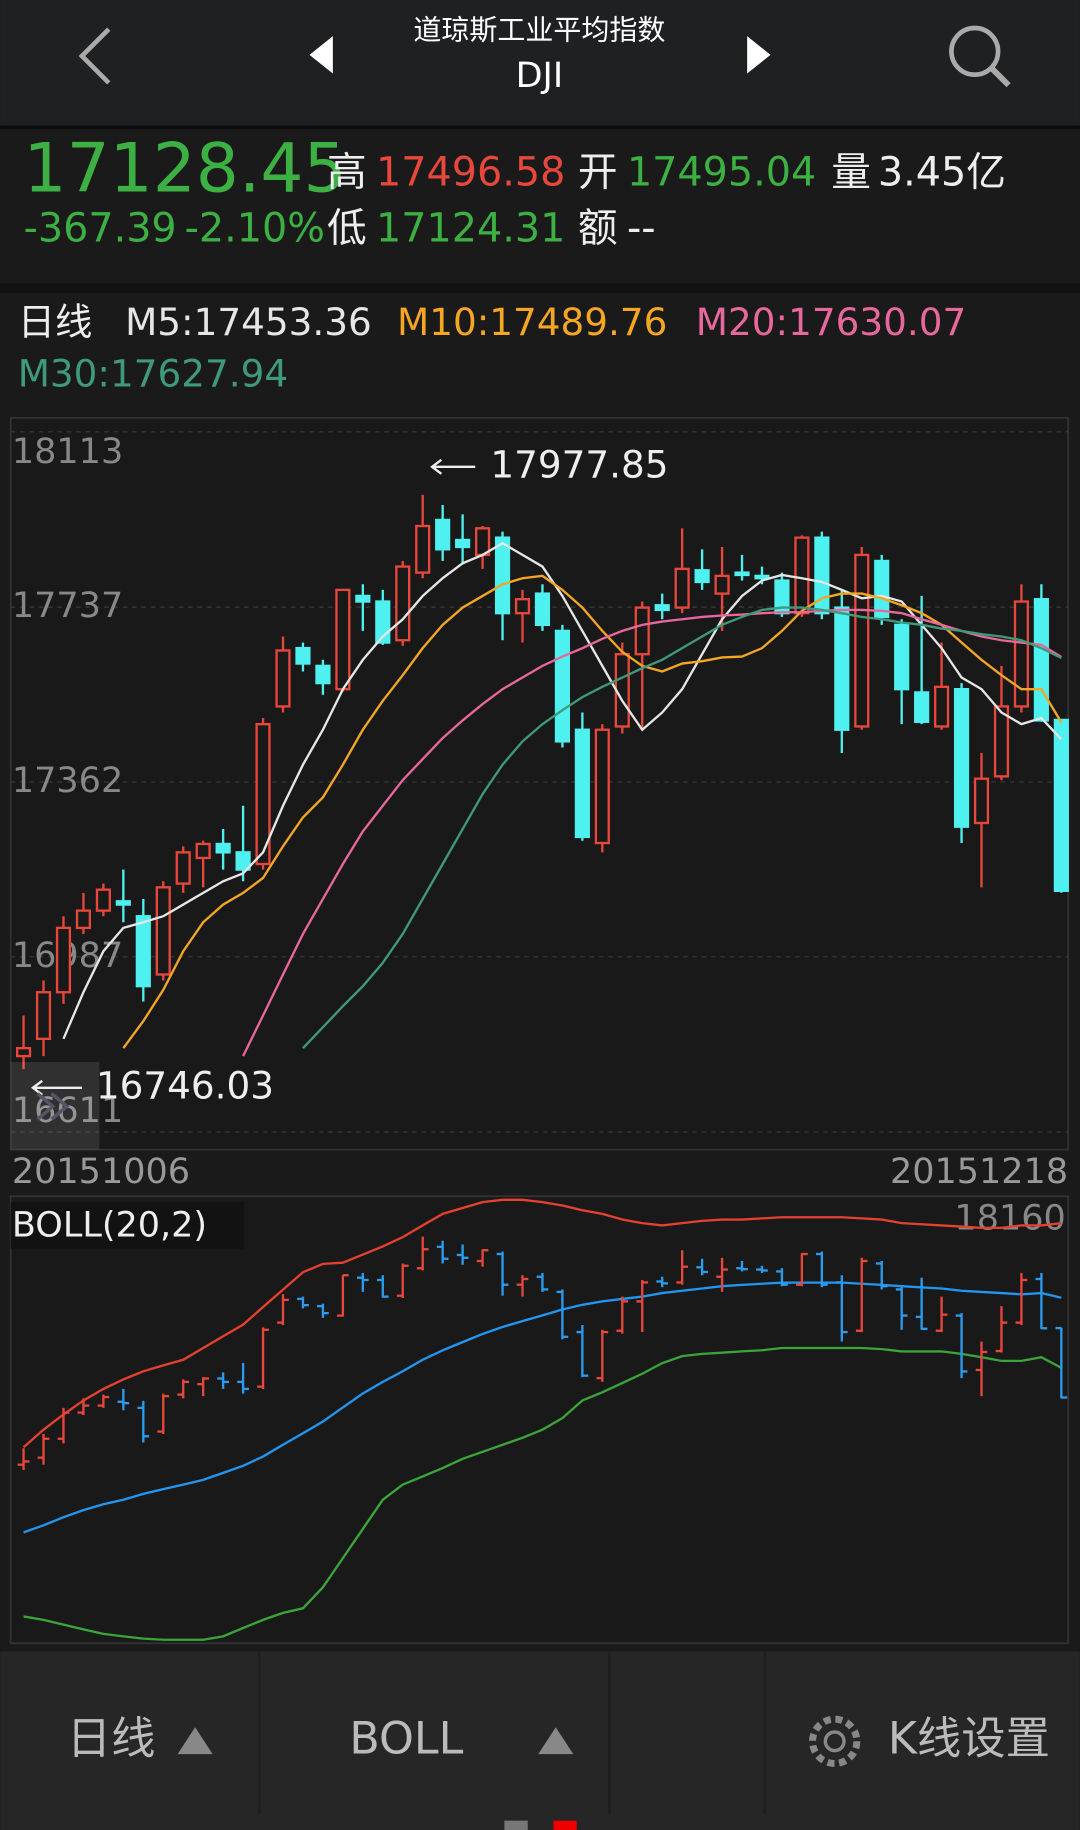  I want to click on y-tick-label: 18160, so click(1009, 1219).